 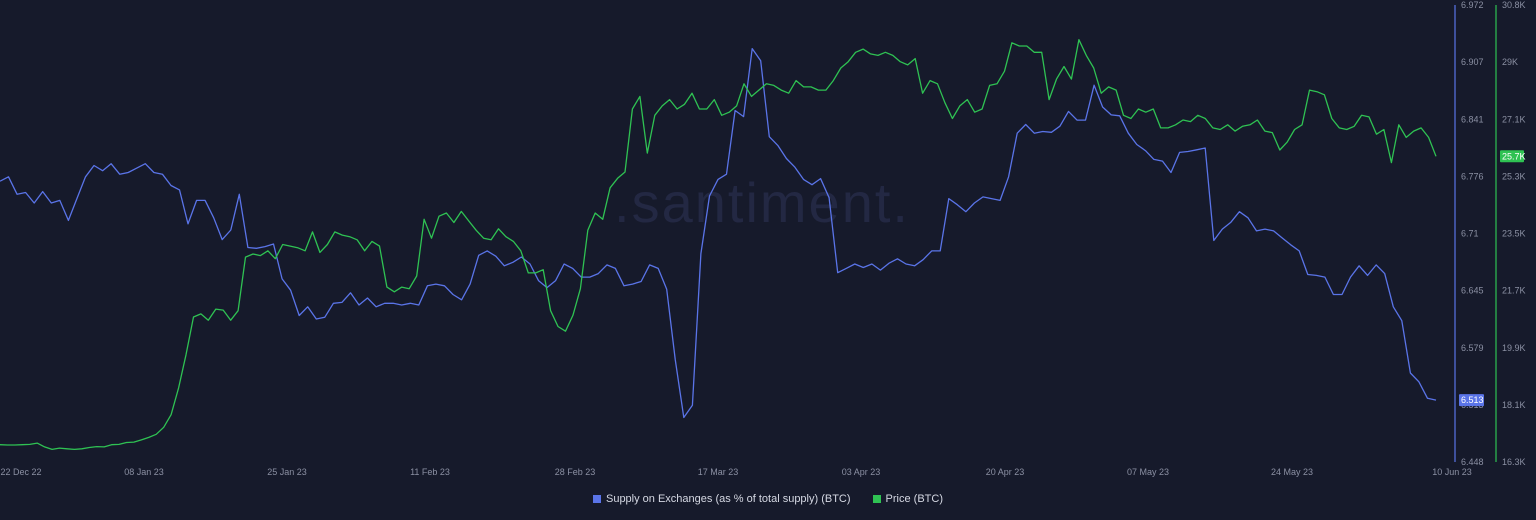 What do you see at coordinates (1472, 176) in the screenshot?
I see `left-axis-tick-label: 6.776` at bounding box center [1472, 176].